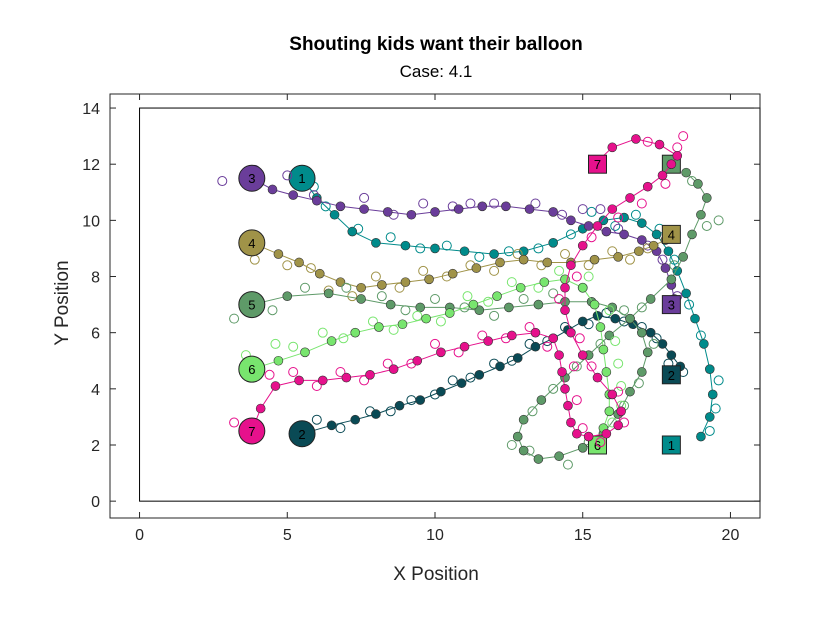  What do you see at coordinates (252, 243) in the screenshot?
I see `series-4-start-marker` at bounding box center [252, 243].